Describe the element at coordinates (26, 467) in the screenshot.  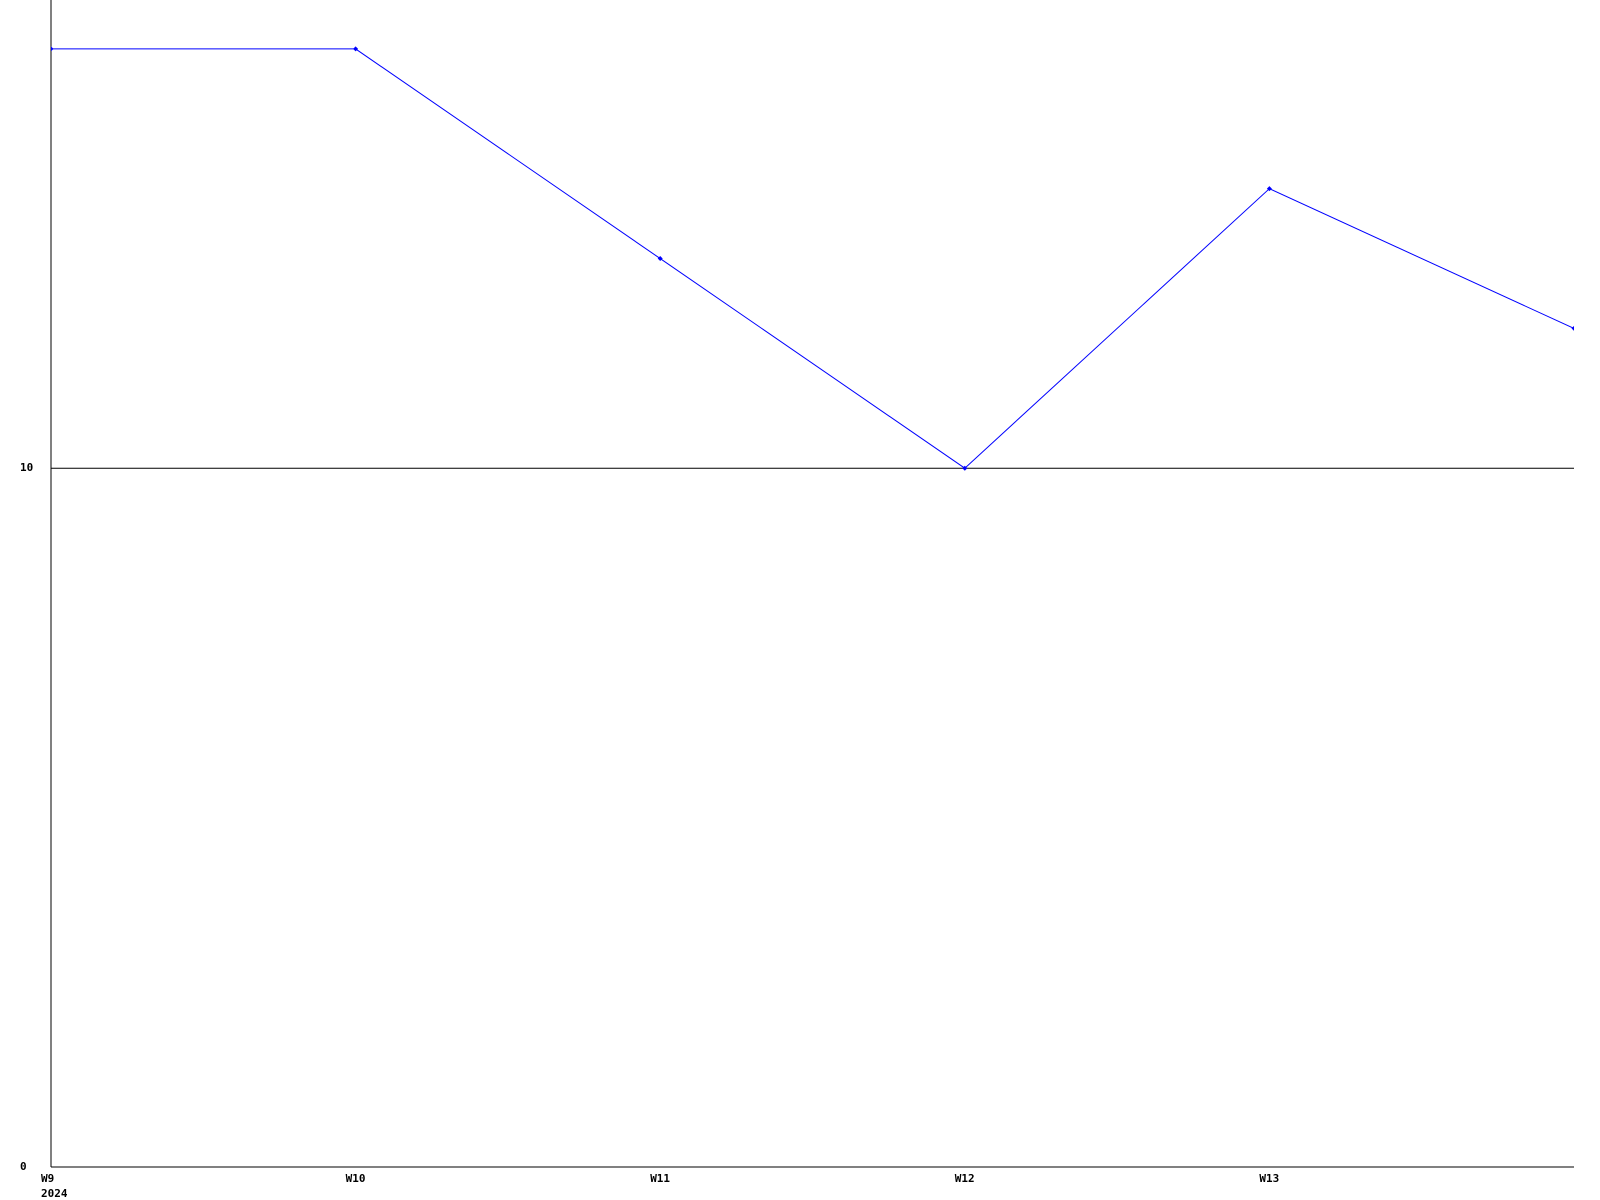
I see `y-tick-label: 10` at that location.